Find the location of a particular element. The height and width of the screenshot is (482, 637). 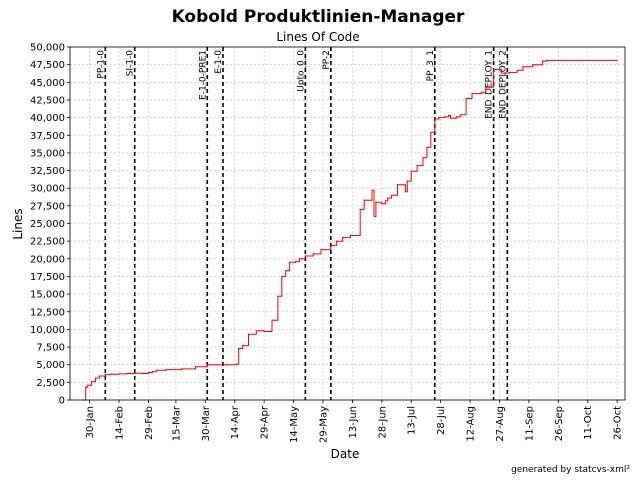

y-axis-label: Lines is located at coordinates (18, 223).